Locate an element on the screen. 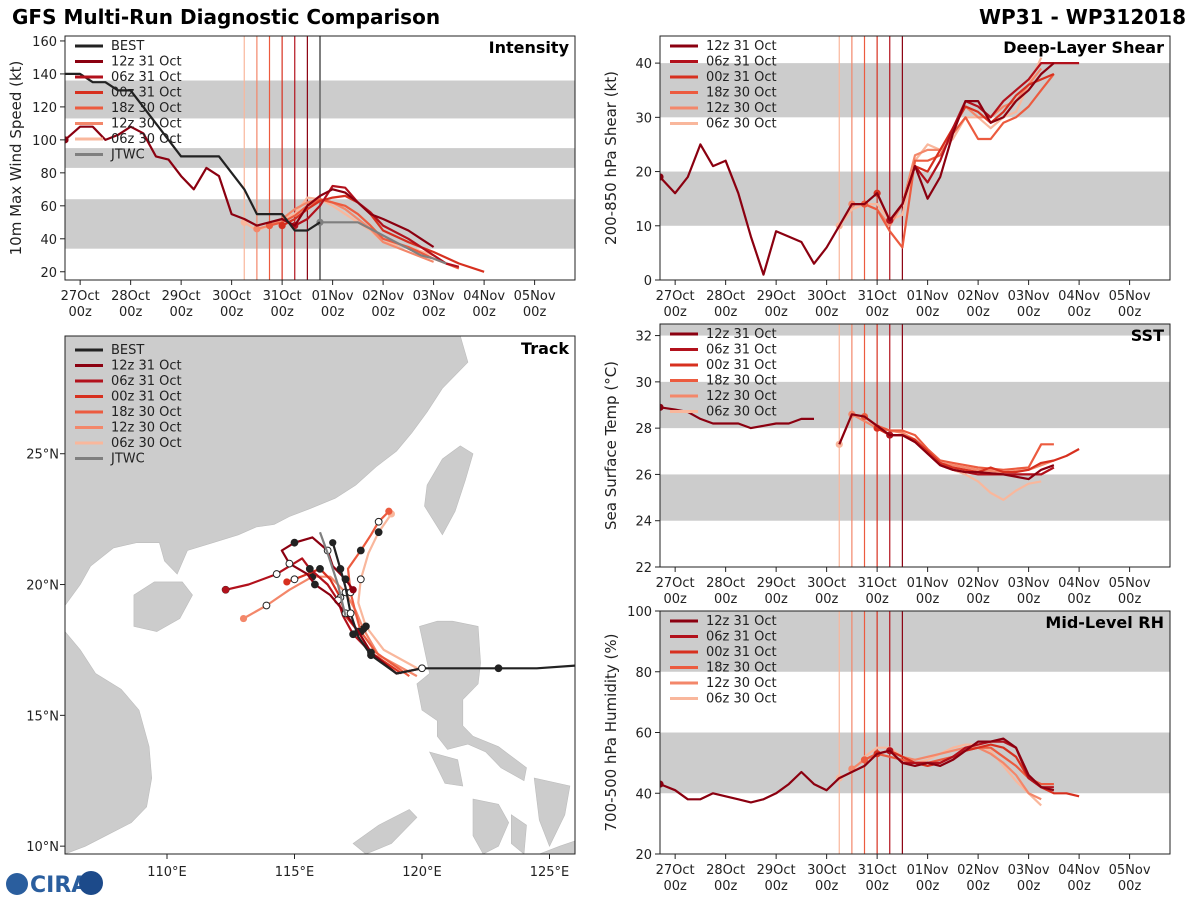 The image size is (1200, 900). track-line-18z-30-oct is located at coordinates (378, 593).